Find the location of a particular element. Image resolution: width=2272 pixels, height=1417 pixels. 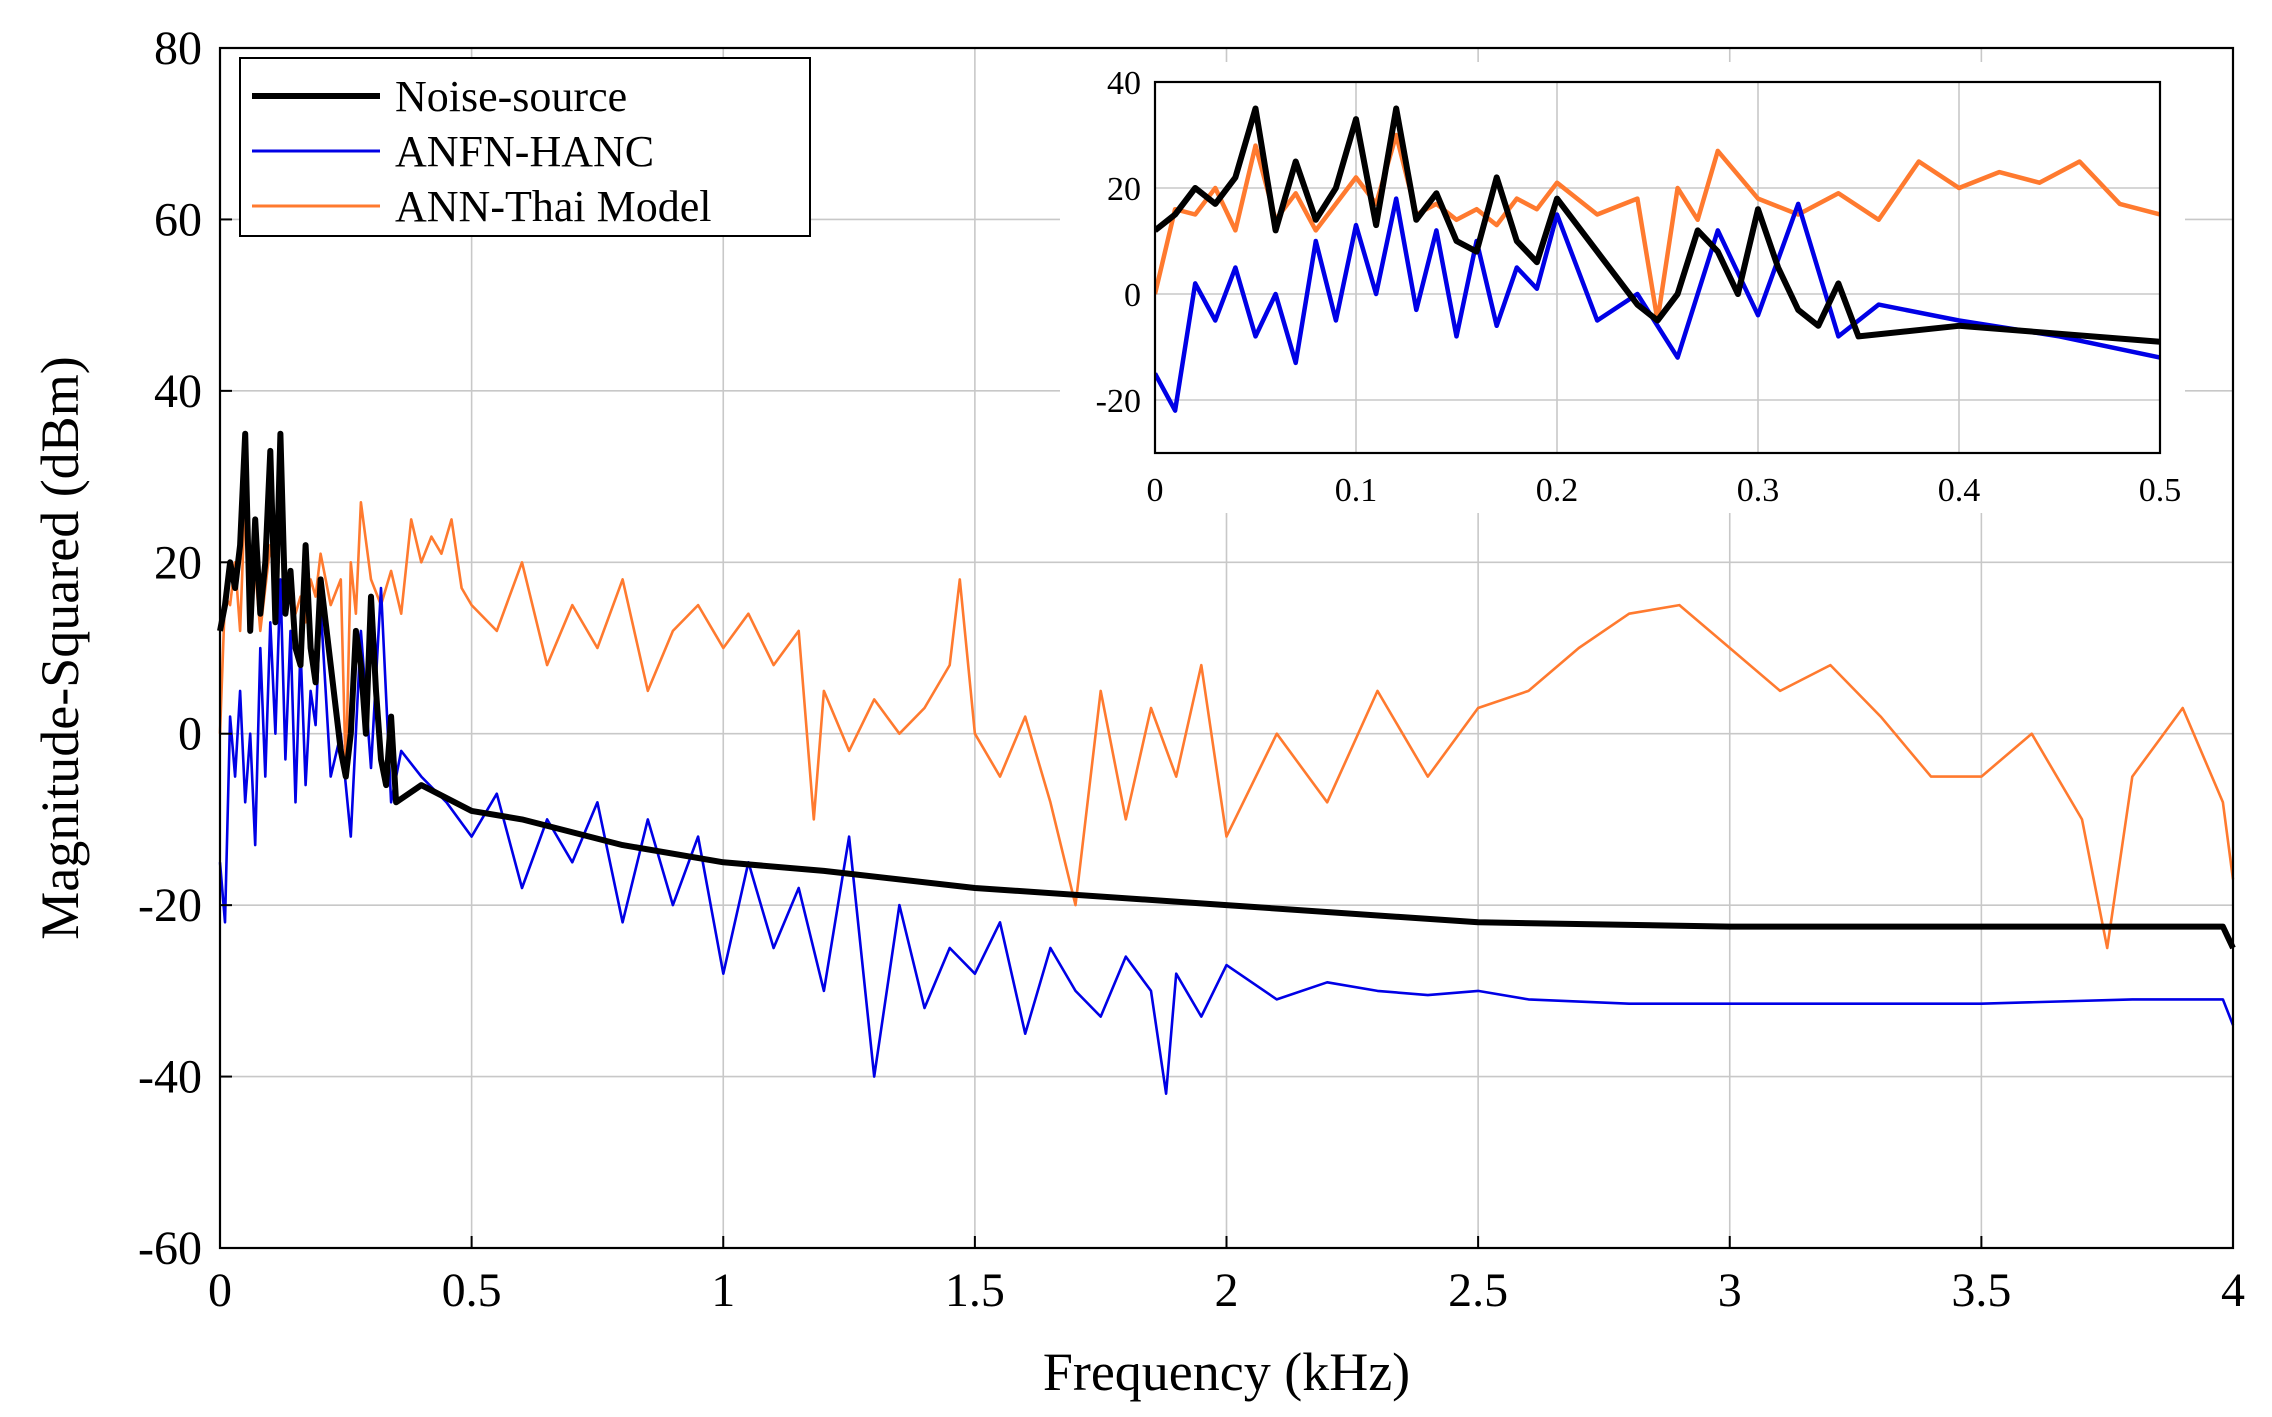

inset-x-tick-labels: 0 0.1 0.2 0.3 0.4 0.5 is located at coordinates (1664, 490).